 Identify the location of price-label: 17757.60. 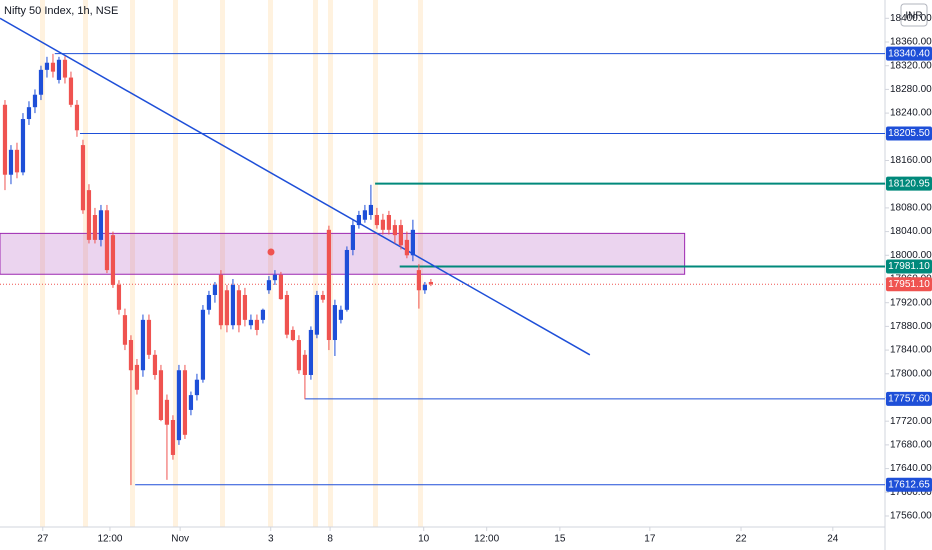
(909, 399).